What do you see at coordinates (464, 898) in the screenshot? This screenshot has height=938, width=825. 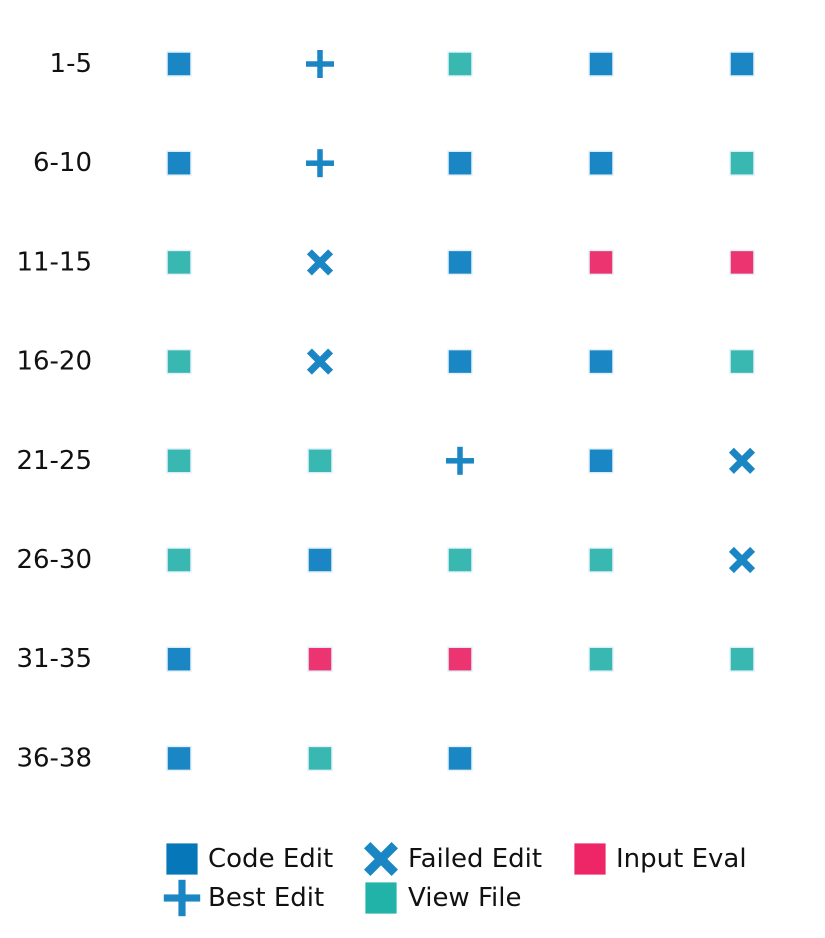 I see `legend-label: View File` at bounding box center [464, 898].